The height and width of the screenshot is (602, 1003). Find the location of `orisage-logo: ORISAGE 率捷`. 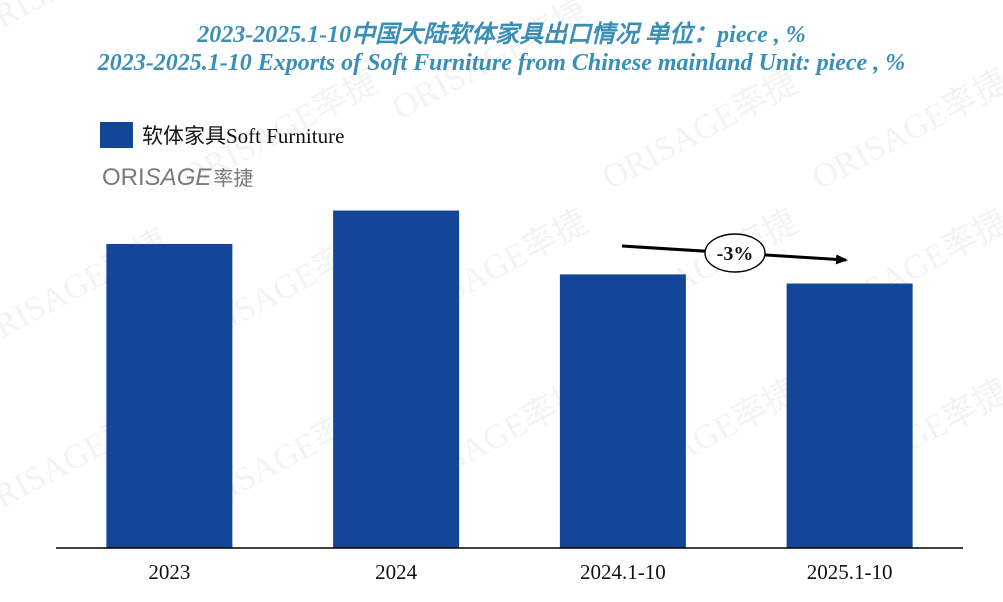

orisage-logo: ORISAGE 率捷 is located at coordinates (177, 177).